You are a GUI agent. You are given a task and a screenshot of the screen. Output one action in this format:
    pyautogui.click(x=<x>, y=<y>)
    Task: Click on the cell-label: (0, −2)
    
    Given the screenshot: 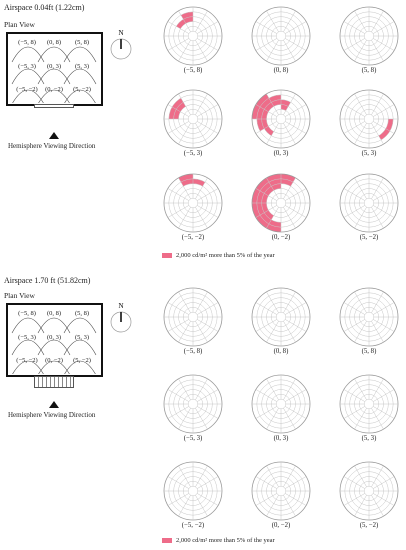 What is the action you would take?
    pyautogui.click(x=281, y=525)
    